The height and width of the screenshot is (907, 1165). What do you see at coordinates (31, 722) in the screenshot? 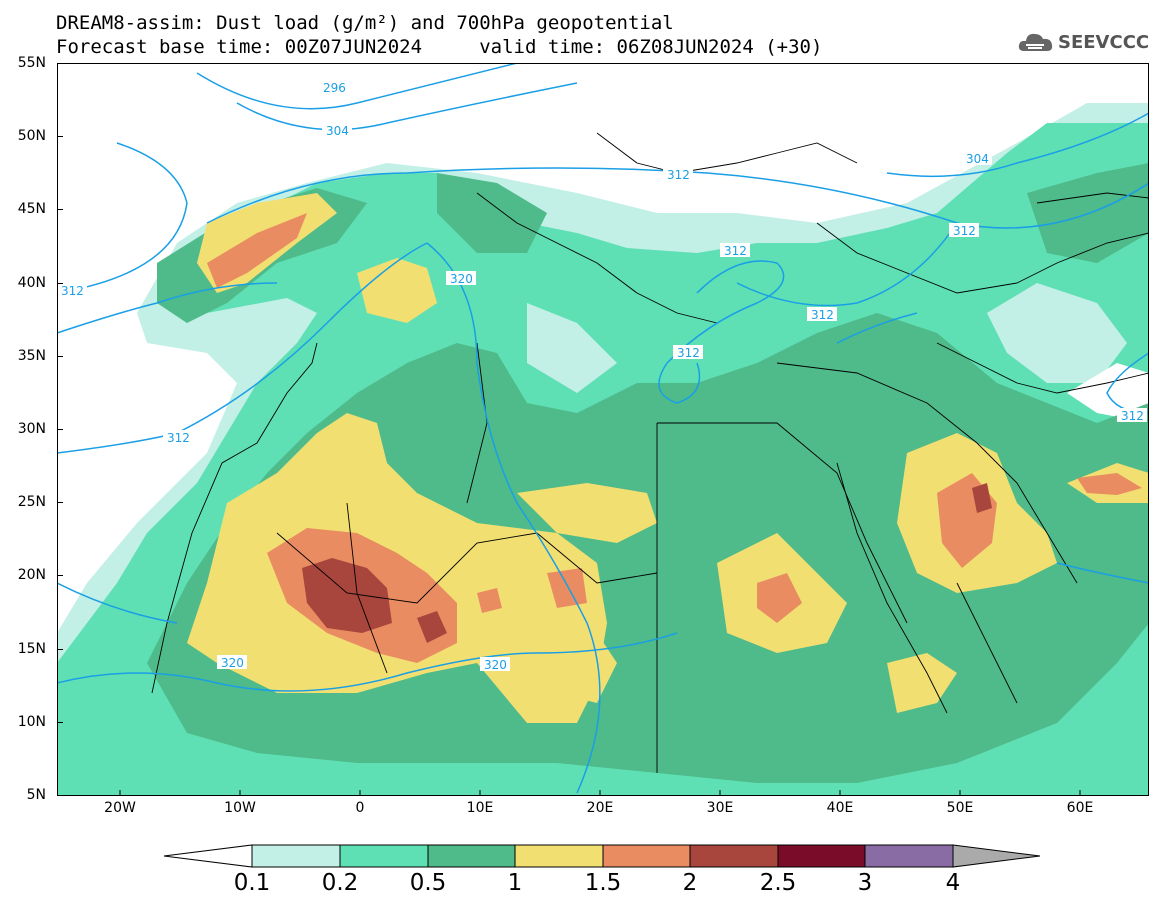
I see `lat-label: 10N` at bounding box center [31, 722].